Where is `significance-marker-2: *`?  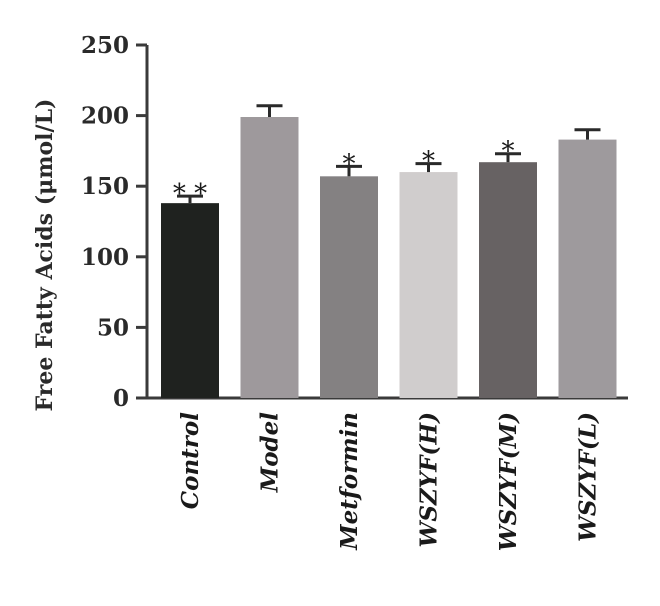 significance-marker-2: * is located at coordinates (349, 164).